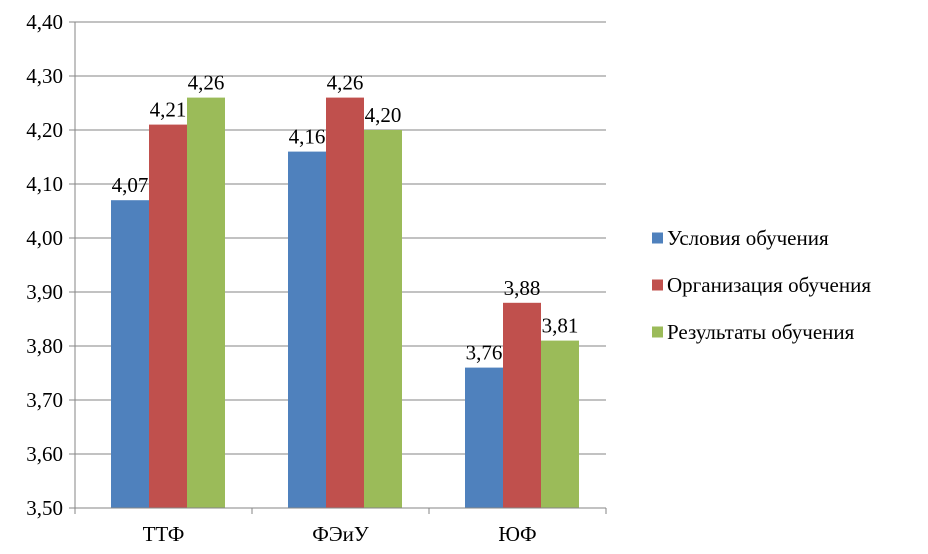  What do you see at coordinates (517, 534) in the screenshot?
I see `x-tick-label: ЮФ` at bounding box center [517, 534].